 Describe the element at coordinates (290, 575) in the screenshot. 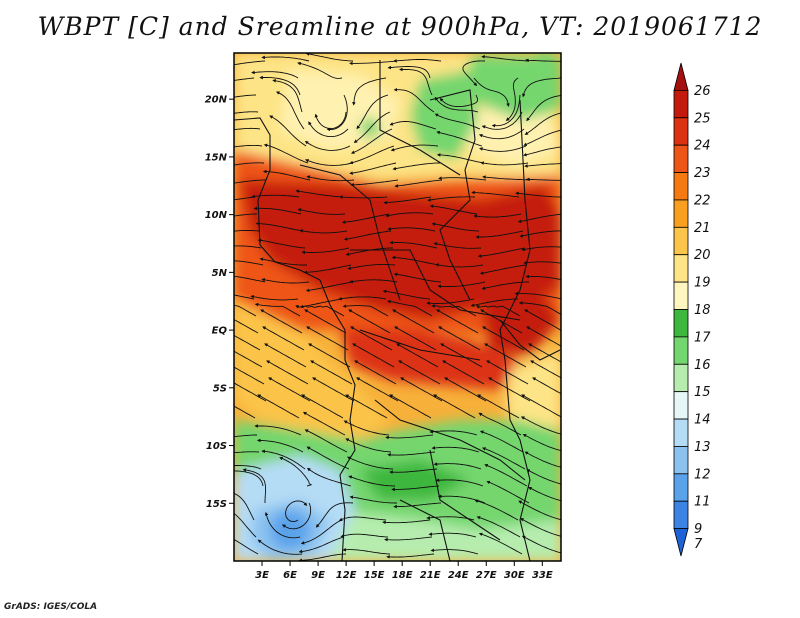

I see `lon-tick-label: 6E` at that location.